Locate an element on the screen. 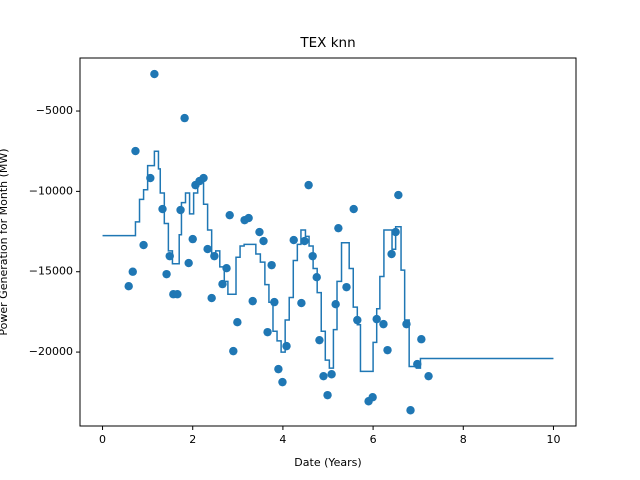 This screenshot has height=480, width=640. y-axis-label: Power Generation for Month (MW) is located at coordinates (5, 241).